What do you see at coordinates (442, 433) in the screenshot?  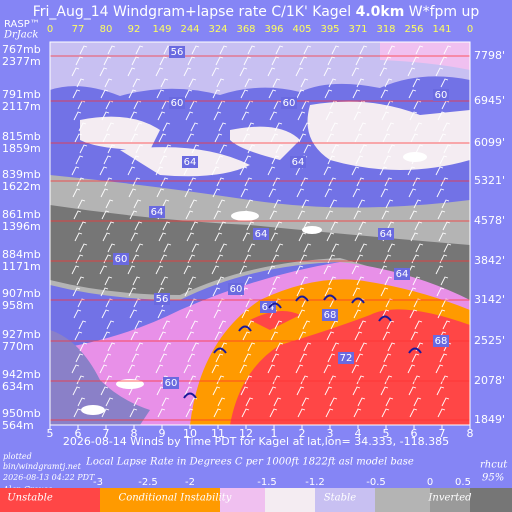 I see `x-tick-label: 7` at bounding box center [442, 433].